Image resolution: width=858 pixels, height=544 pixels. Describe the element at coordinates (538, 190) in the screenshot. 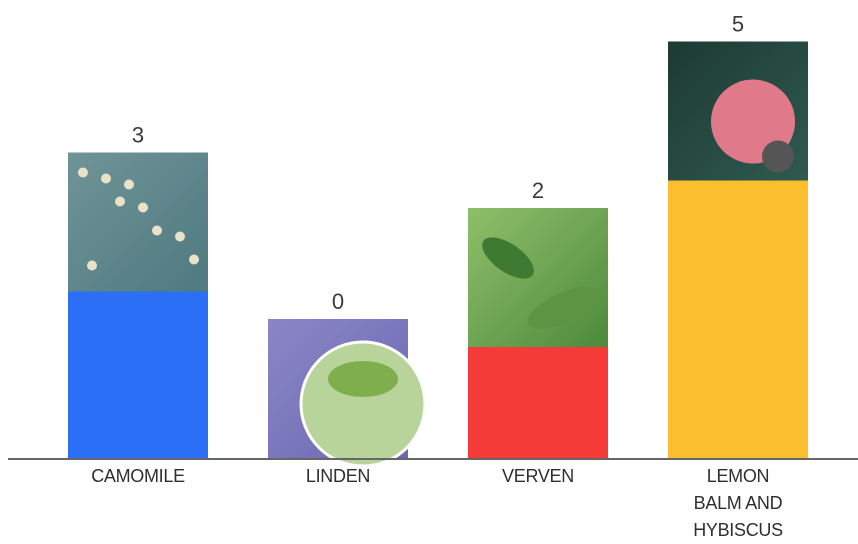

I see `value-label: 2` at that location.